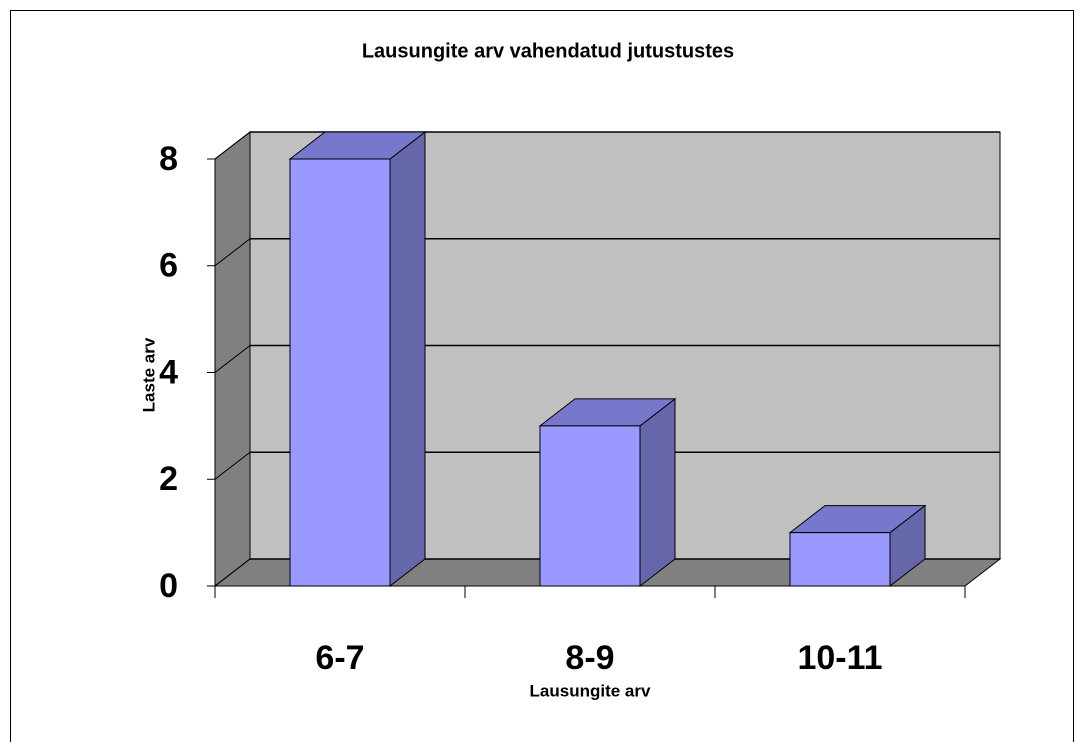 This screenshot has height=742, width=1084. What do you see at coordinates (148, 374) in the screenshot?
I see `y-axis-label: Laste arv` at bounding box center [148, 374].